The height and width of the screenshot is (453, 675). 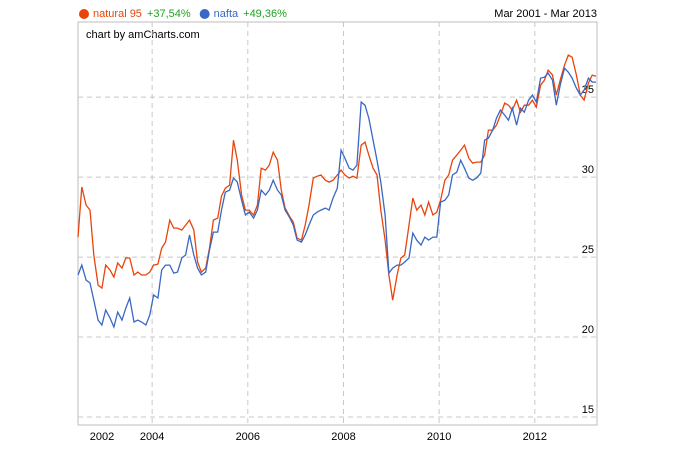 What do you see at coordinates (117, 14) in the screenshot?
I see `legend-name: natural 95` at bounding box center [117, 14].